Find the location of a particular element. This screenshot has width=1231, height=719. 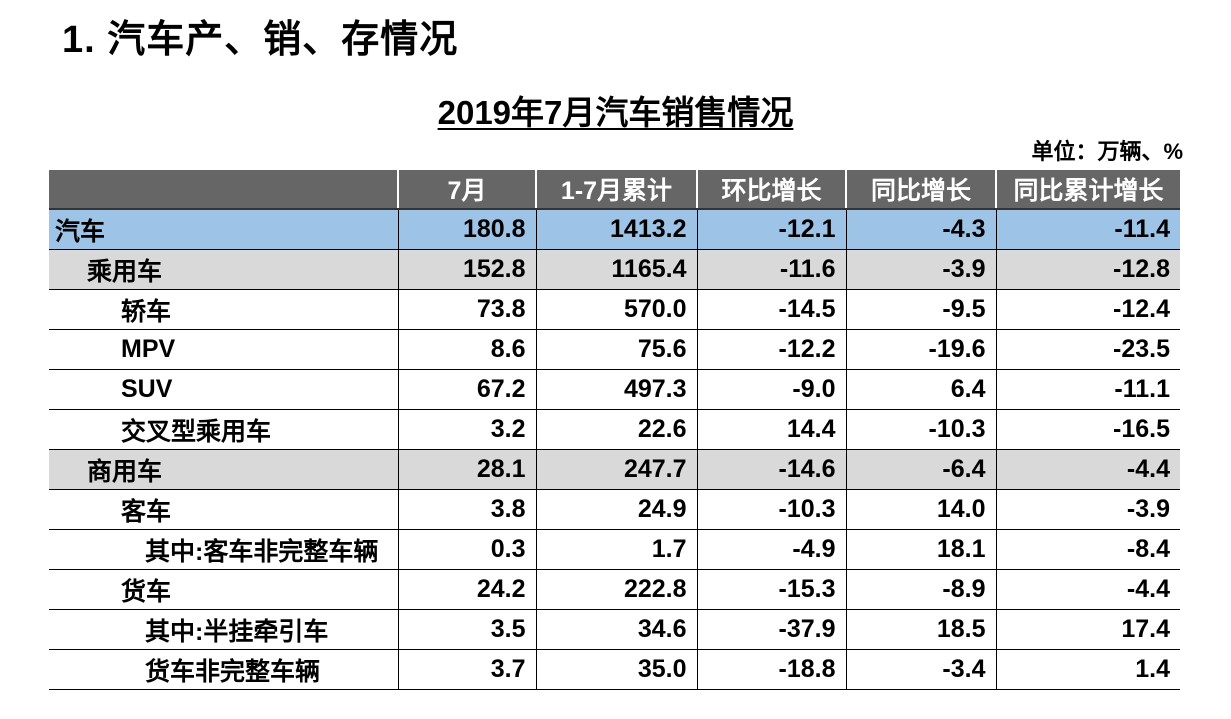

table-title: 2019年7月汽车销售情况 is located at coordinates (615, 110).